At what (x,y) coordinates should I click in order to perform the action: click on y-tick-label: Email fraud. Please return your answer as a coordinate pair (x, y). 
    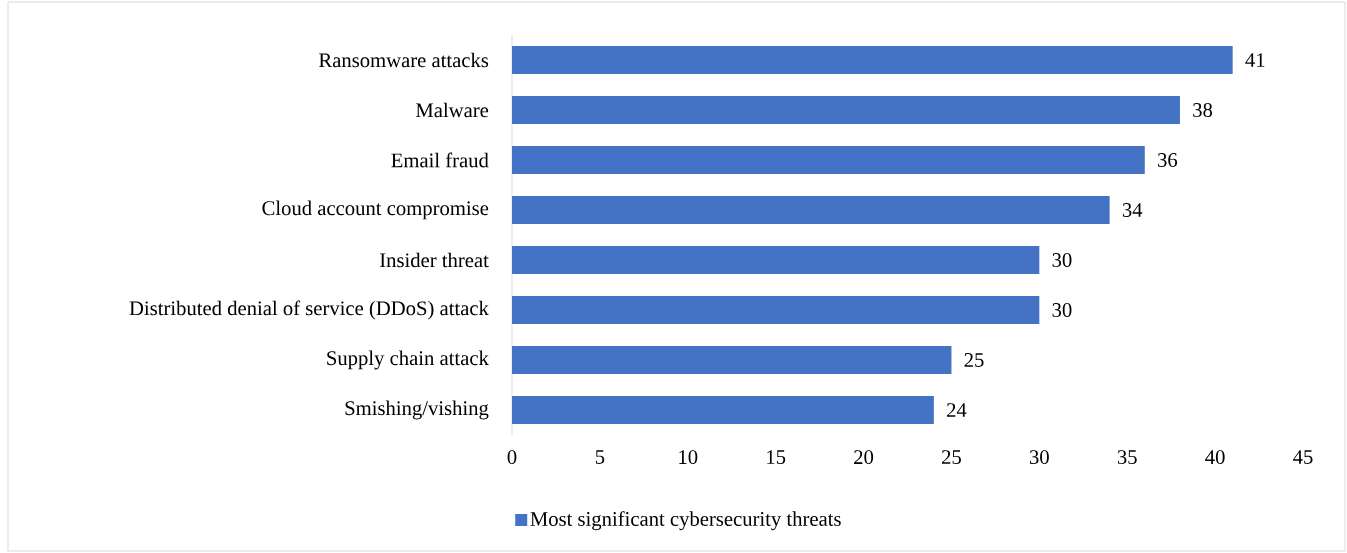
    Looking at the image, I should click on (440, 160).